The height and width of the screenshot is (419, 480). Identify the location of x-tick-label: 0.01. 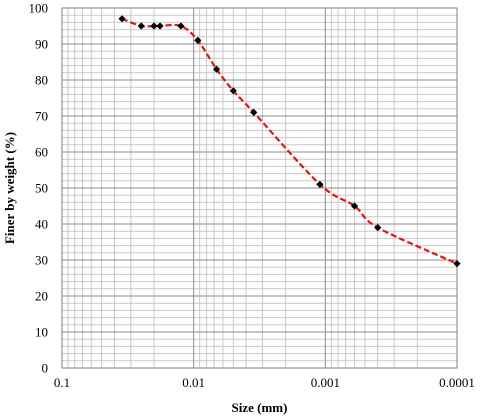
(193, 382).